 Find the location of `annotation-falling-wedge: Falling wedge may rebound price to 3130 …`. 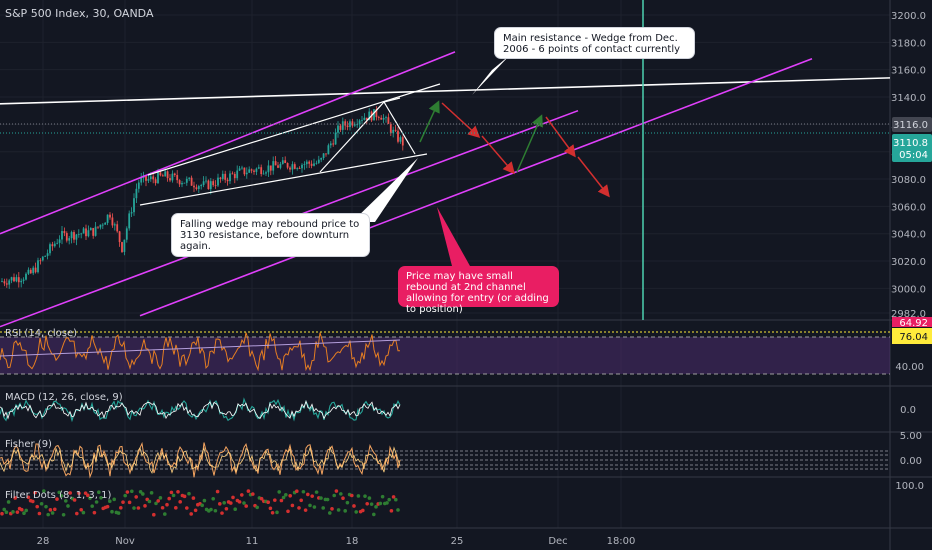

annotation-falling-wedge: Falling wedge may rebound price to 3130 … is located at coordinates (270, 235).